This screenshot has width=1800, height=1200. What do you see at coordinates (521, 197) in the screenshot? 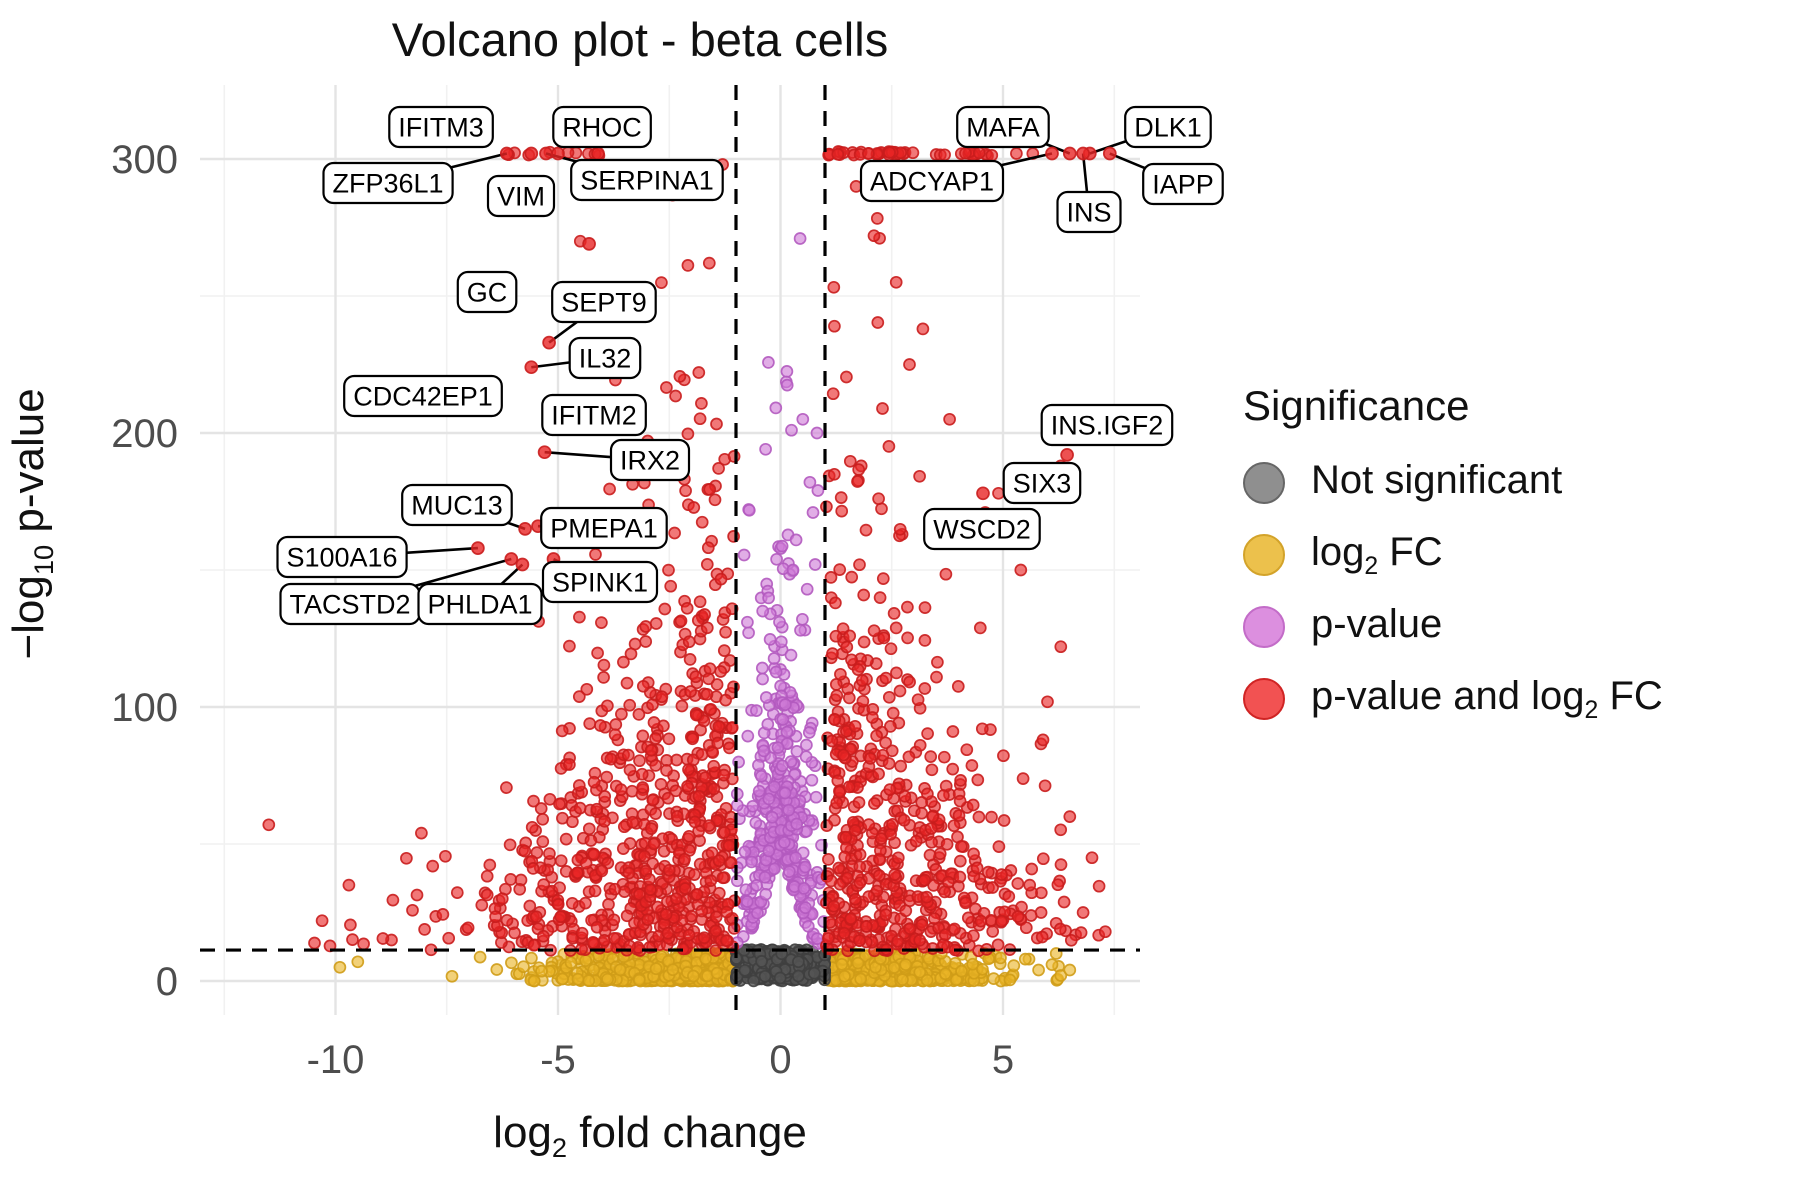
I see `gene-label: VIM` at bounding box center [521, 197].